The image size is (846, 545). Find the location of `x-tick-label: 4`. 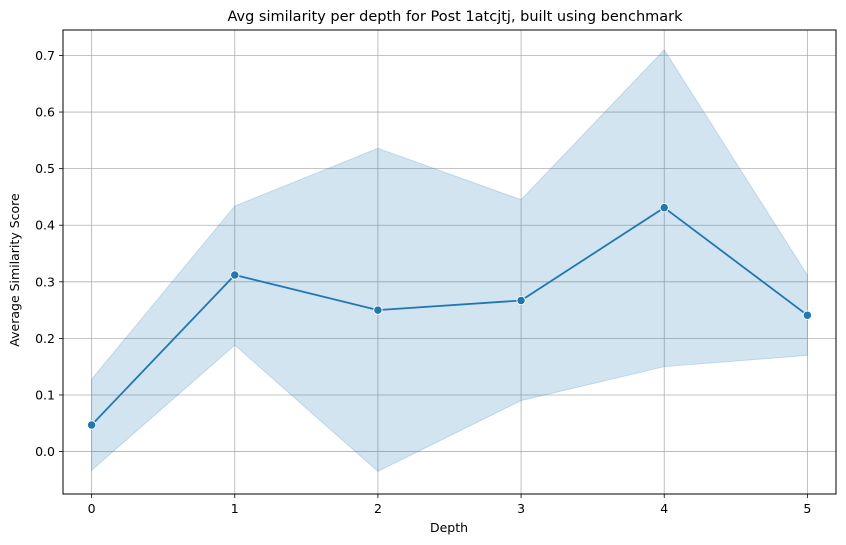

x-tick-label: 4 is located at coordinates (664, 508).